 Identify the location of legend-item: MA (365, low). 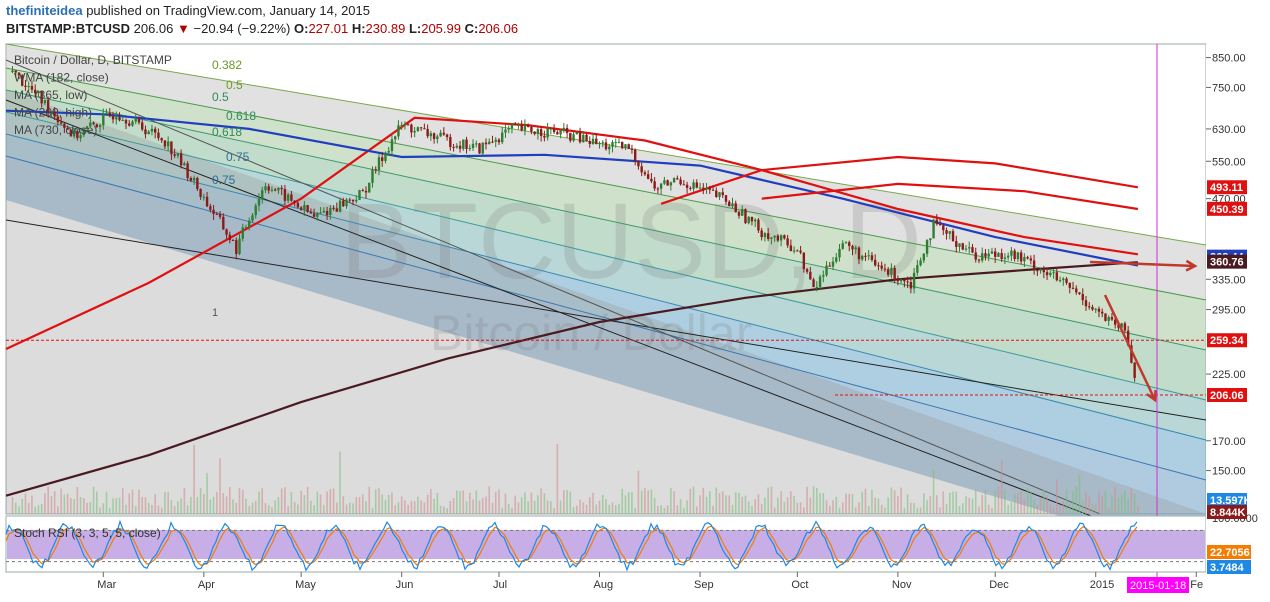
(50, 95).